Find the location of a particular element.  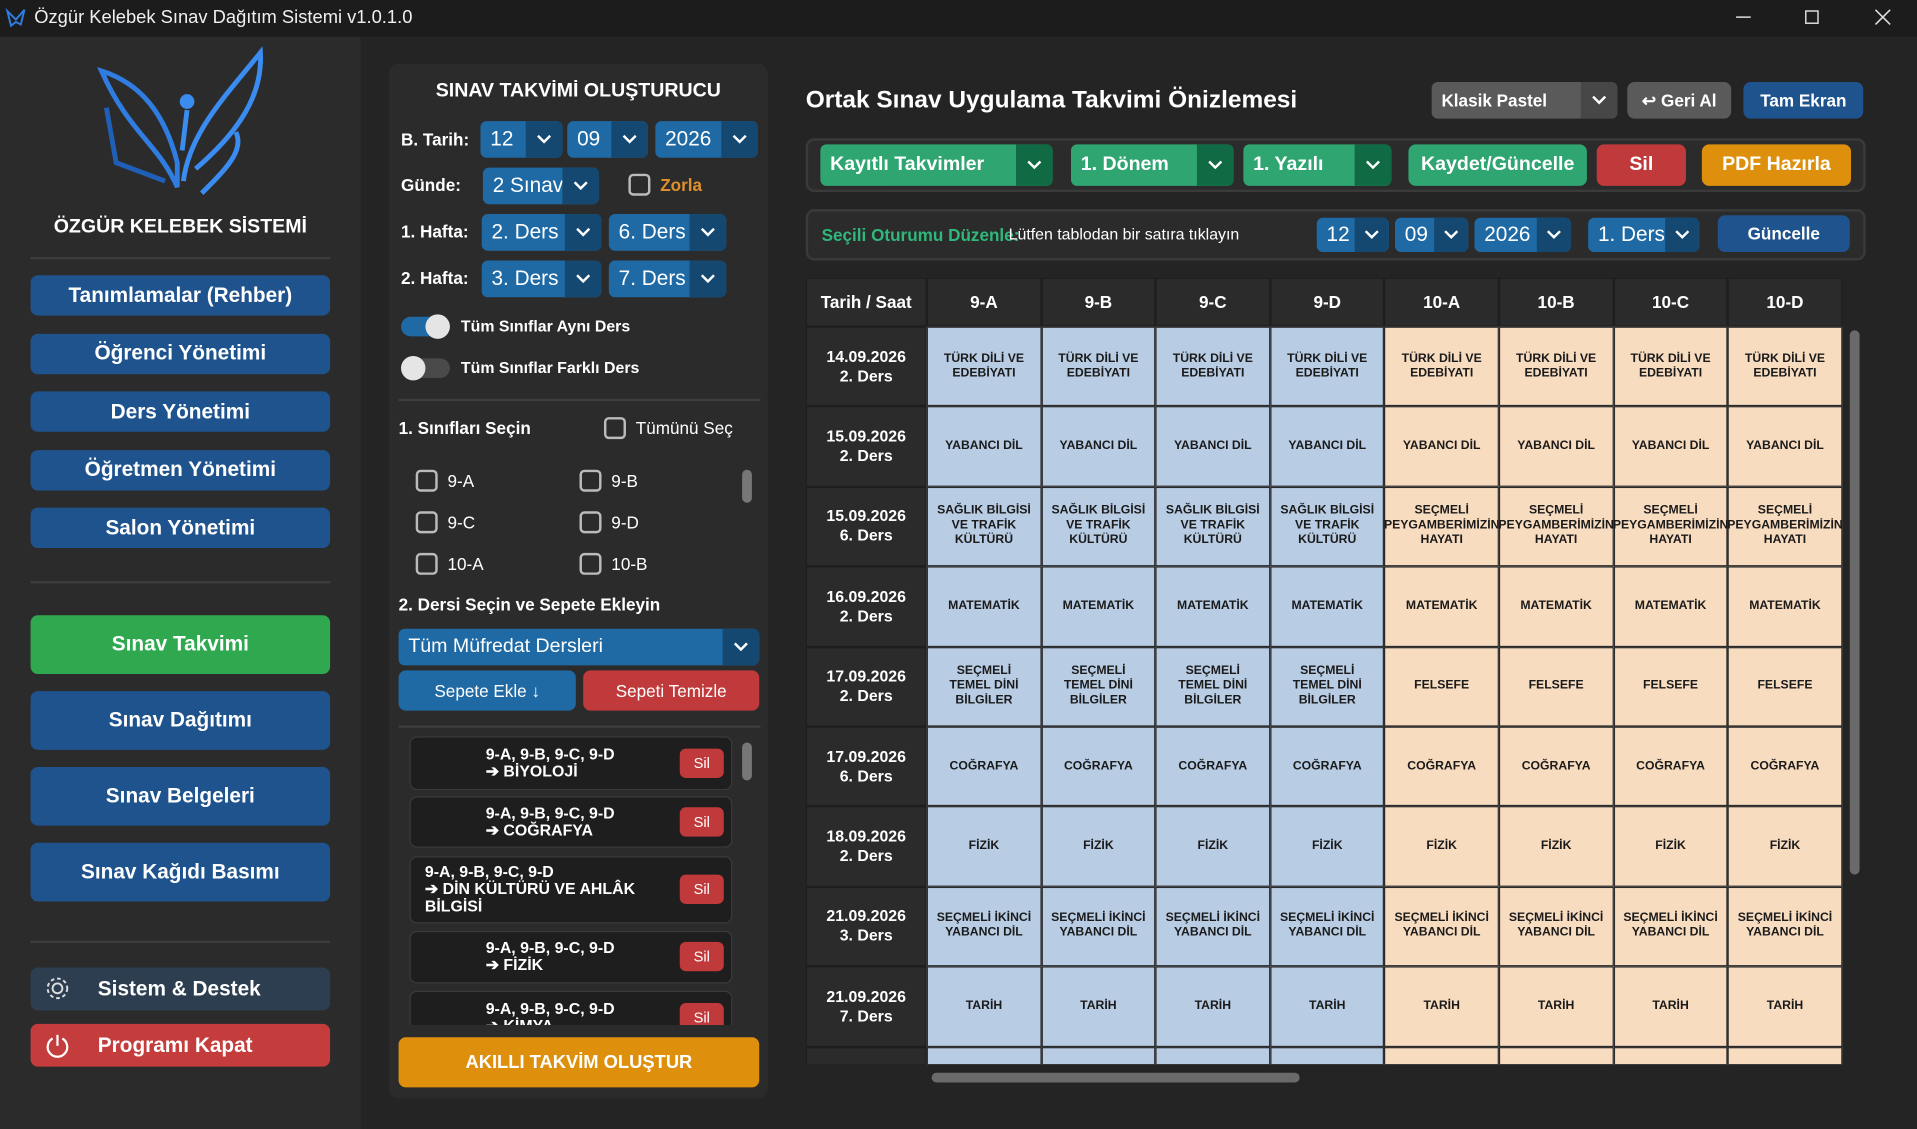

exit-button: Programı Kapat is located at coordinates (180, 1045).